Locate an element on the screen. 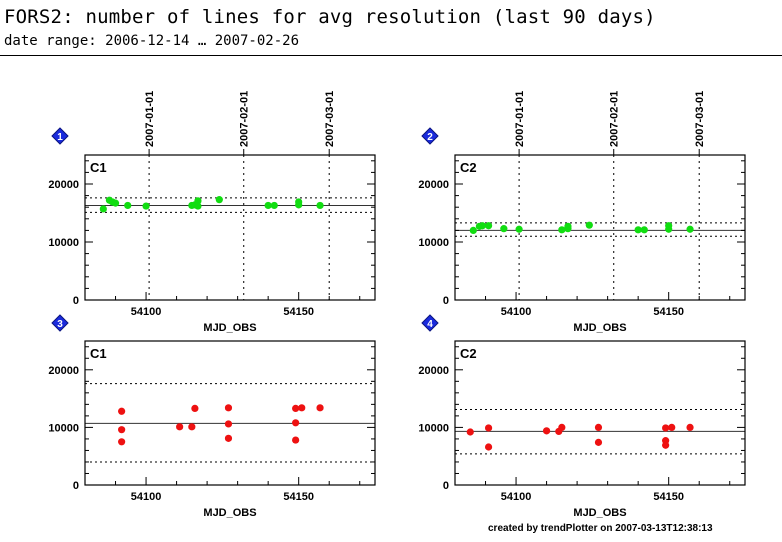 Image resolution: width=782 pixels, height=542 pixels. panel-badge-number: 1 is located at coordinates (60, 137).